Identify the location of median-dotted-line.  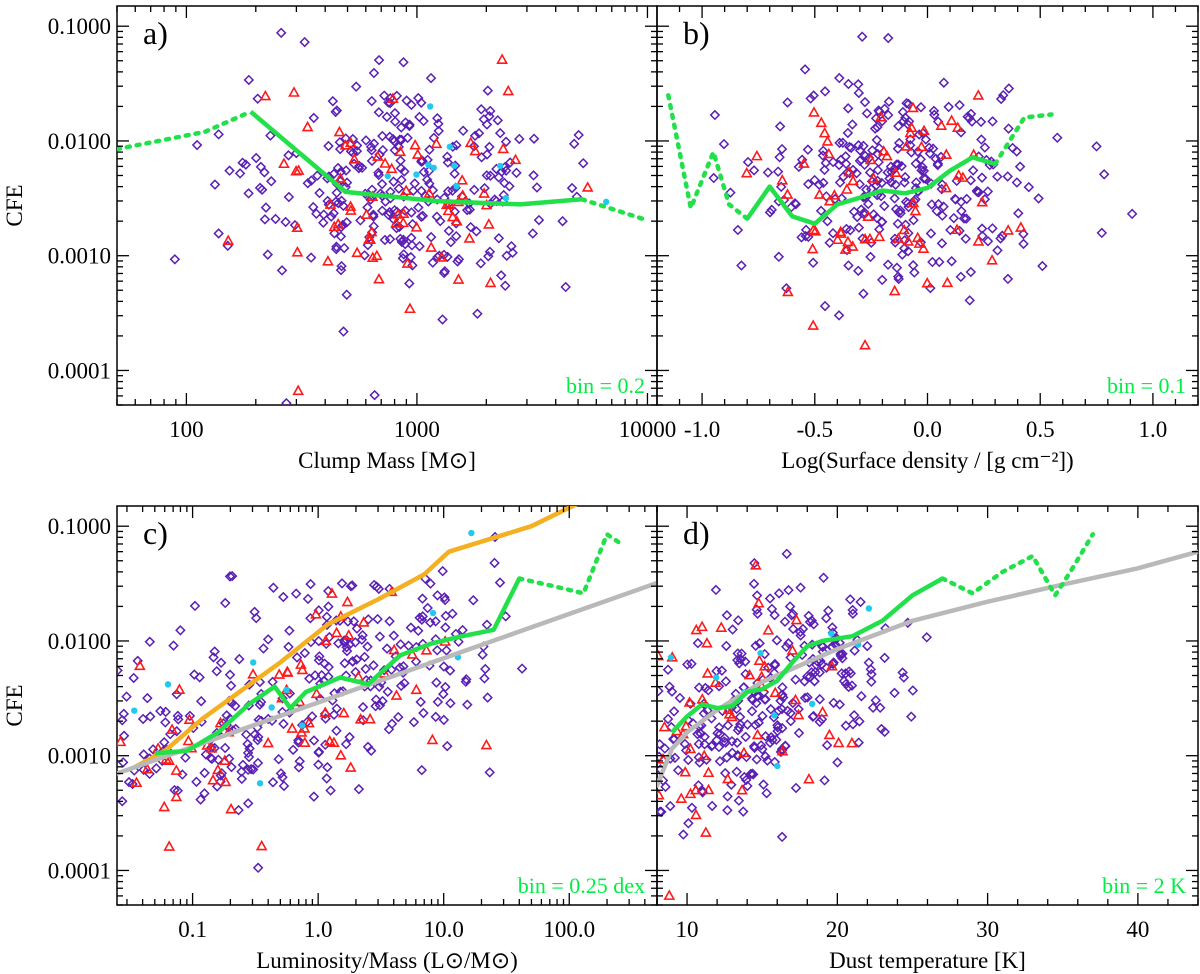
(1023, 139).